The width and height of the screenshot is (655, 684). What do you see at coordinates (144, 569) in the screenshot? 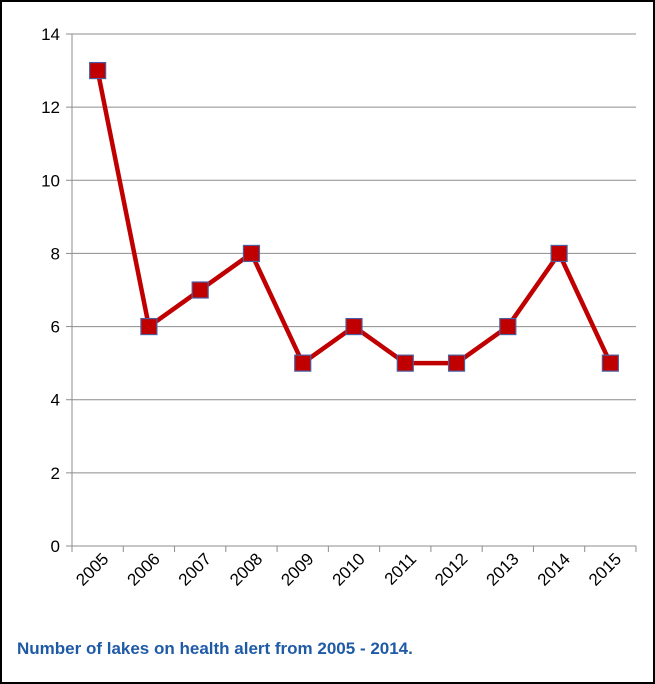
I see `x-tick-label: 2006` at bounding box center [144, 569].